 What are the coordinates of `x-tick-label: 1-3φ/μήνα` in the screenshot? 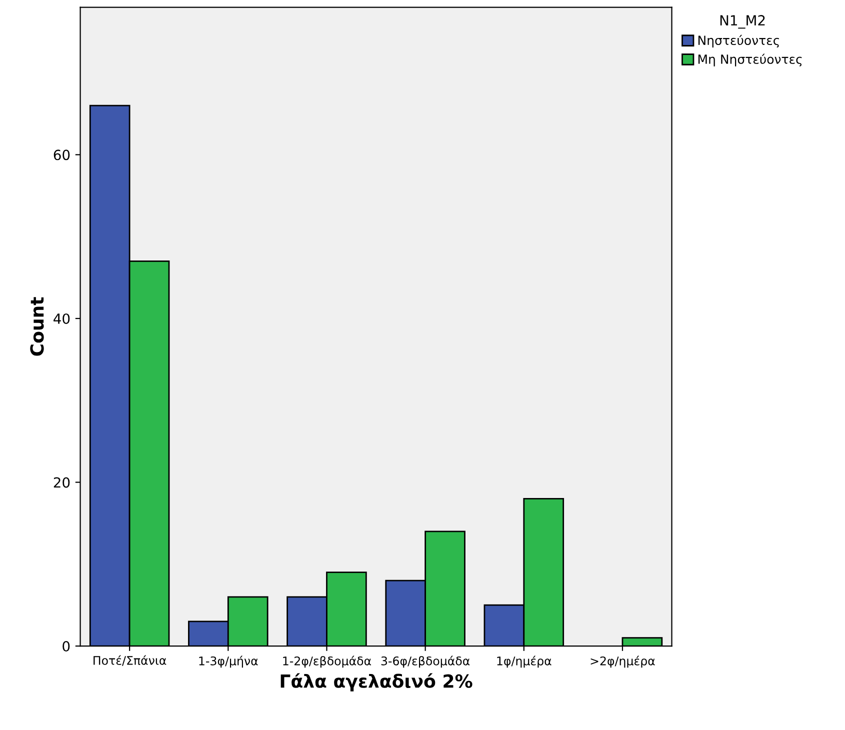 It's located at (228, 662).